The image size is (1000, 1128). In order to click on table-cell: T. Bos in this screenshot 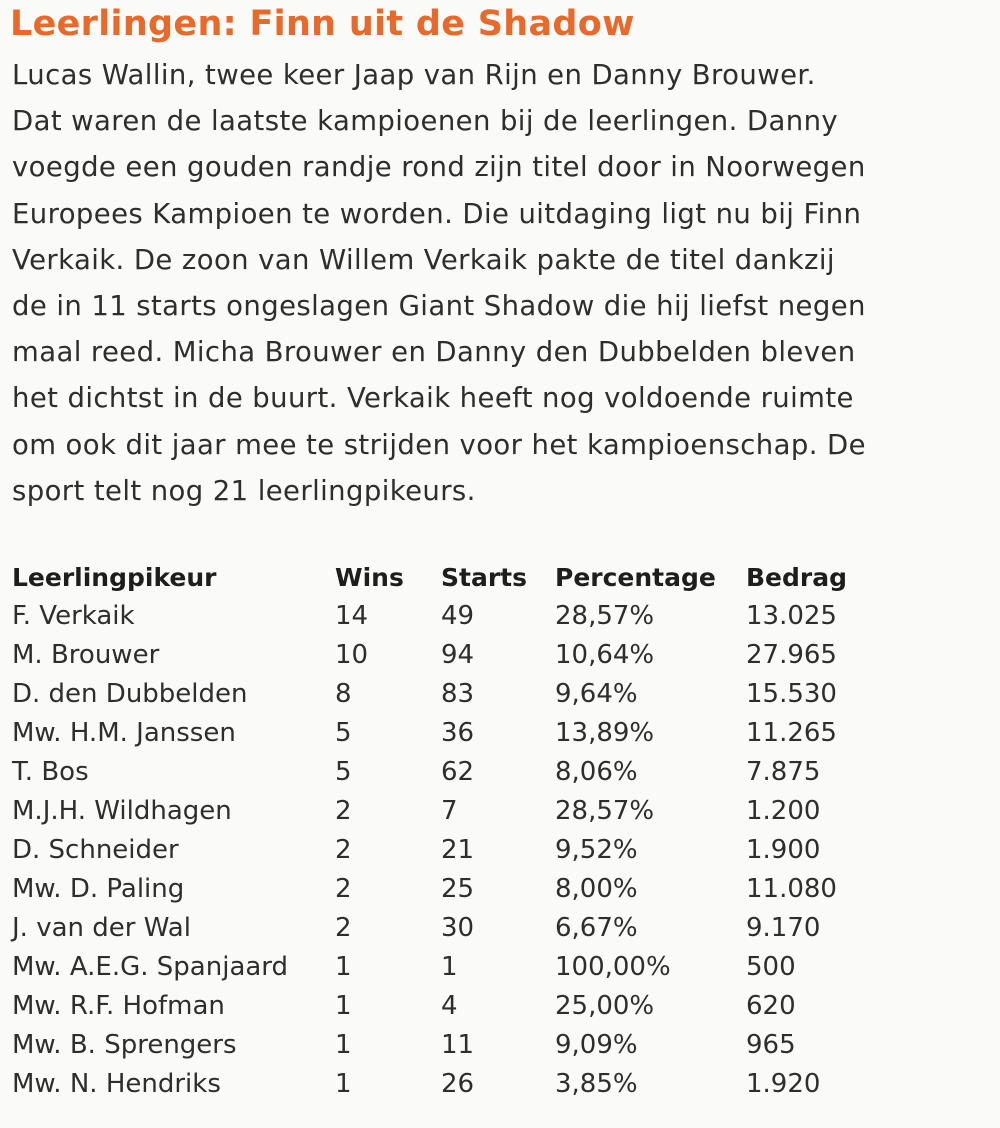, I will do `click(50, 772)`.